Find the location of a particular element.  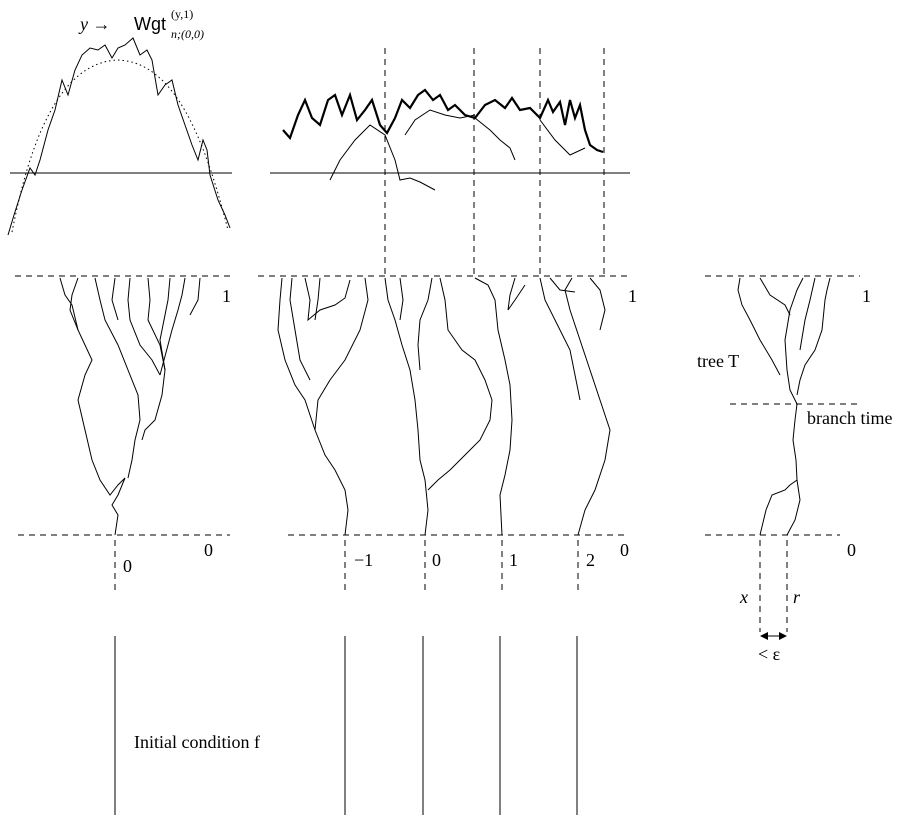

origin-label: 0 is located at coordinates (127, 566).